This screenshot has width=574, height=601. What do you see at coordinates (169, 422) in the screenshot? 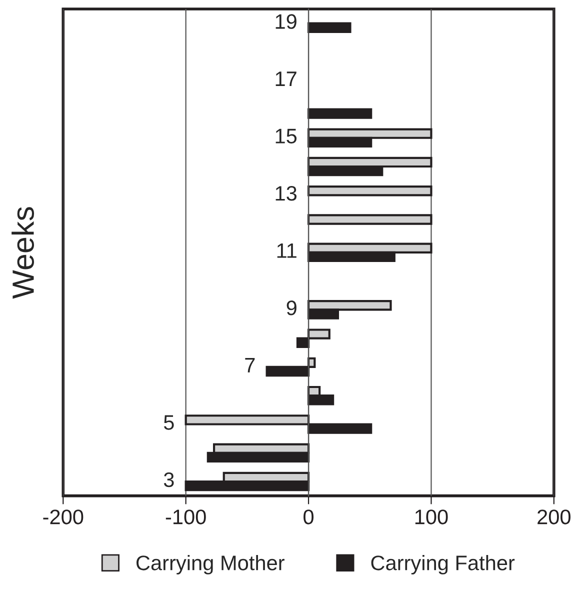
I see `y-tick-label: 5` at bounding box center [169, 422].